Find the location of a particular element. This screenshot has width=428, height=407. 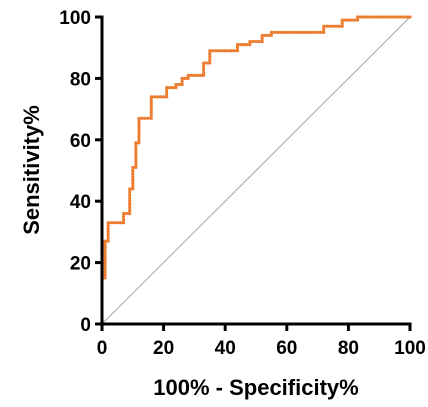

x-tick-label: 60 is located at coordinates (286, 348).